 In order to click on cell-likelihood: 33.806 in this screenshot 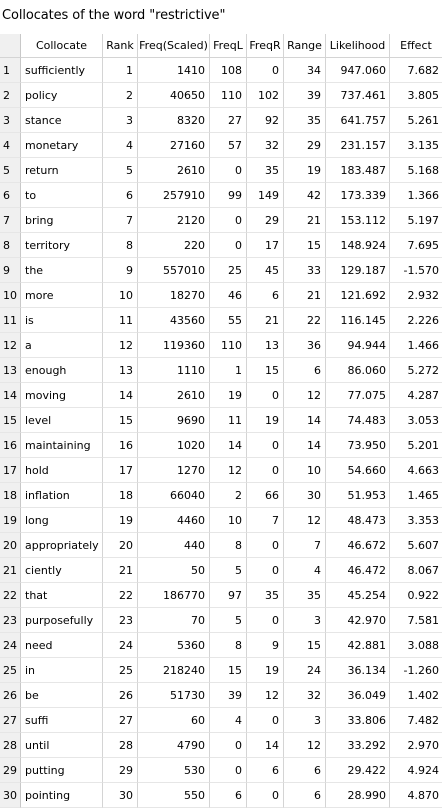, I will do `click(358, 720)`.